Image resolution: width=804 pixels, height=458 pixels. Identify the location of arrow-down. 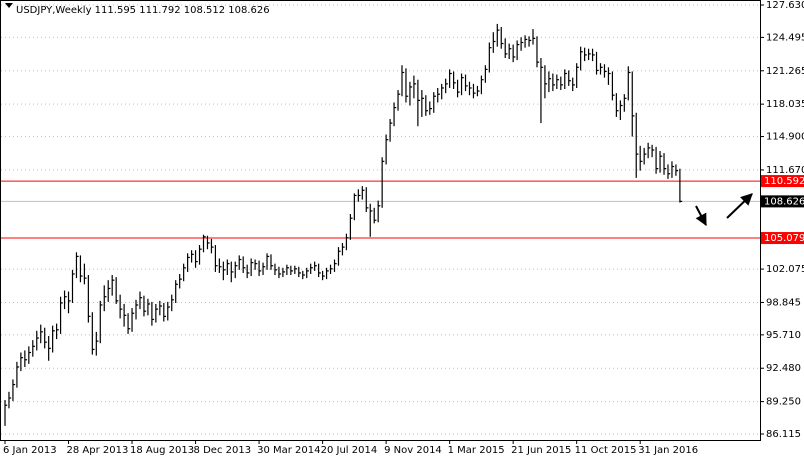
(701, 216).